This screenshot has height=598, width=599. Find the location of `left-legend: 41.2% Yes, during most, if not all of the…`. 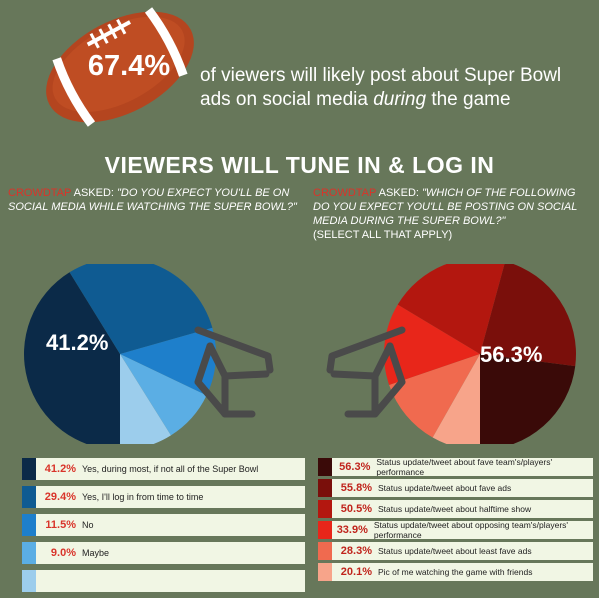

left-legend: 41.2% Yes, during most, if not all of the… is located at coordinates (163, 528).